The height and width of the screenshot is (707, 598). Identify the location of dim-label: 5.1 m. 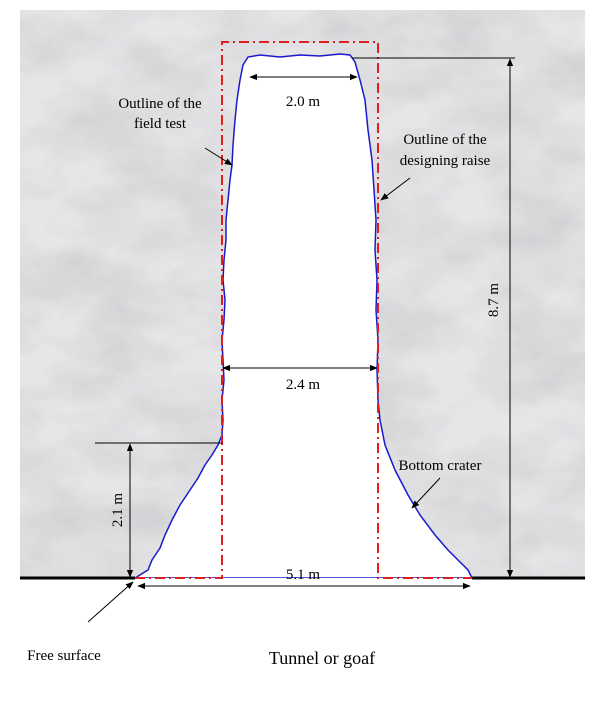
(303, 575).